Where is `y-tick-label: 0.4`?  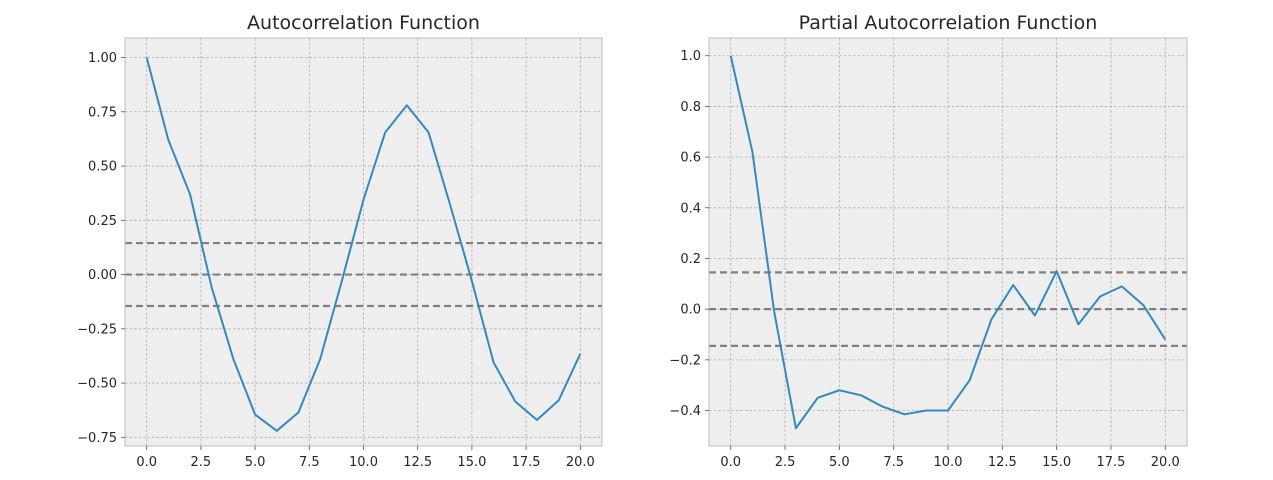 y-tick-label: 0.4 is located at coordinates (690, 208).